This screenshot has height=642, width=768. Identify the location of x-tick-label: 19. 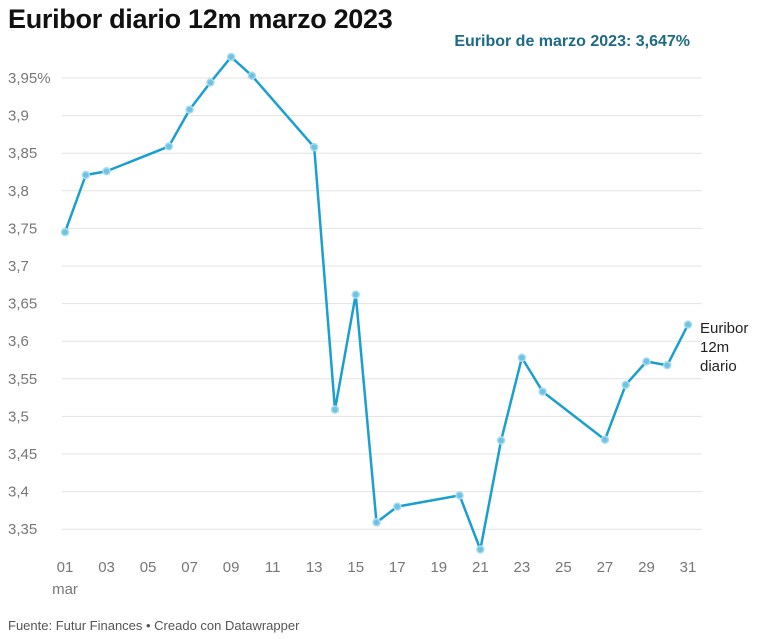
(438, 567).